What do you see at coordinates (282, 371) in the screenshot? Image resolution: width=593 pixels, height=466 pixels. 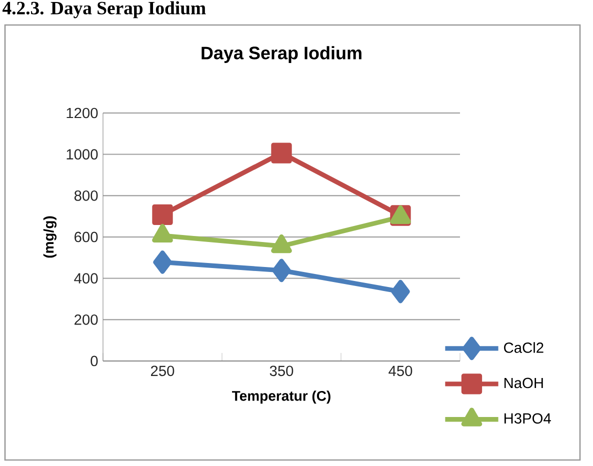 I see `x-tick-label: 350` at bounding box center [282, 371].